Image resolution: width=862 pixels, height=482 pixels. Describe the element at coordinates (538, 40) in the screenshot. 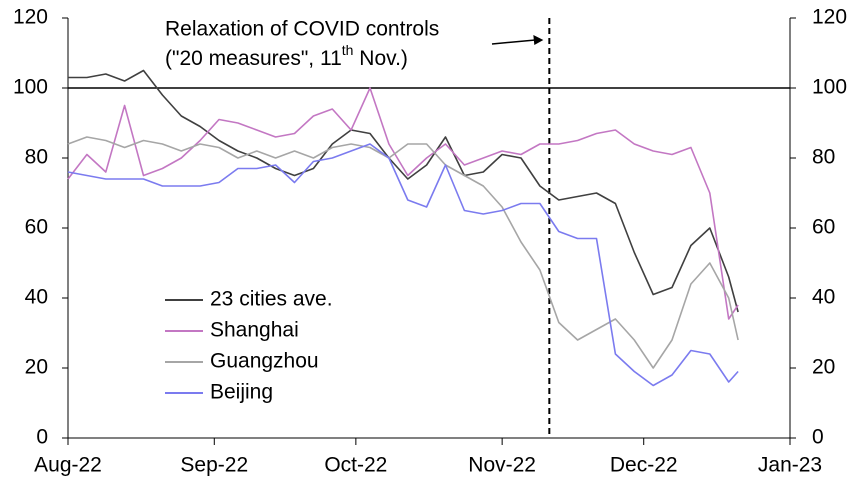

I see `annotation-arrowhead` at that location.